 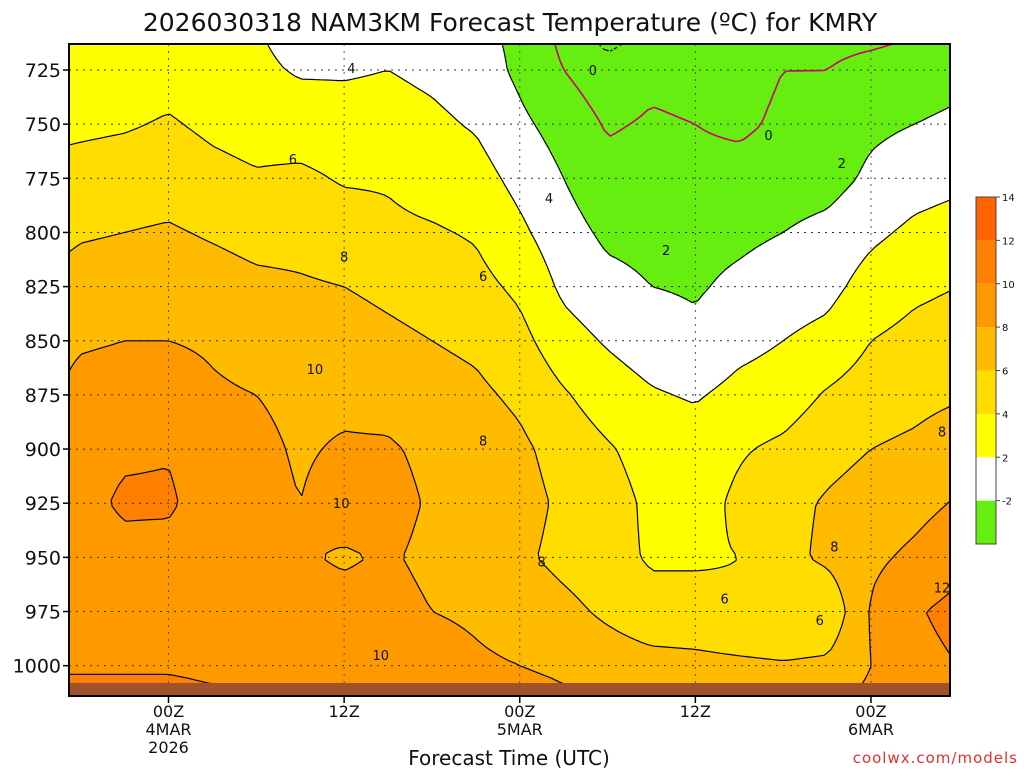 What do you see at coordinates (1005, 372) in the screenshot?
I see `colorbar-label: 6` at bounding box center [1005, 372].